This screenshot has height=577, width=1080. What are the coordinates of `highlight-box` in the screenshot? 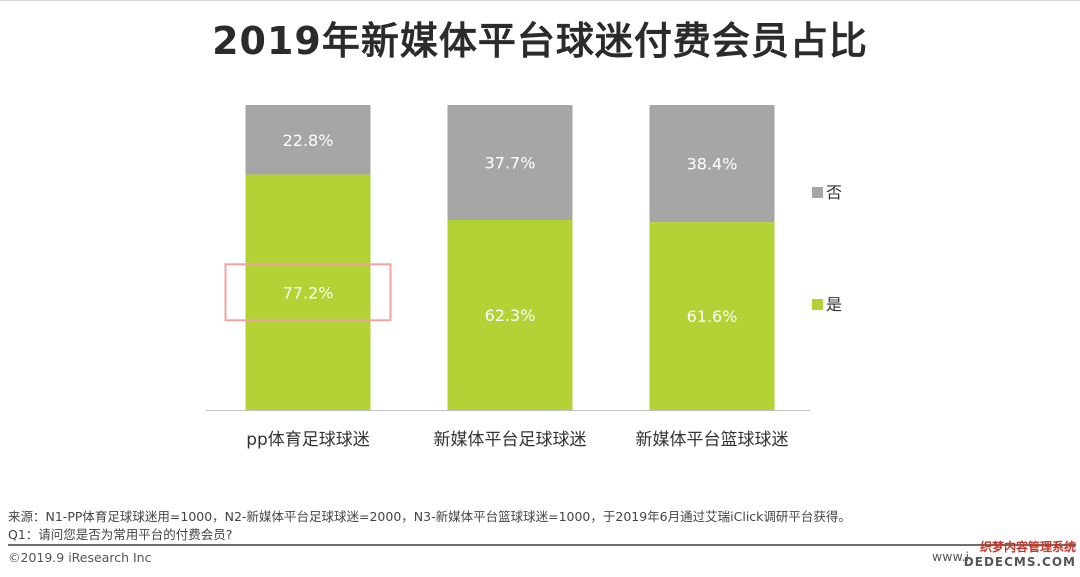 It's located at (308, 292).